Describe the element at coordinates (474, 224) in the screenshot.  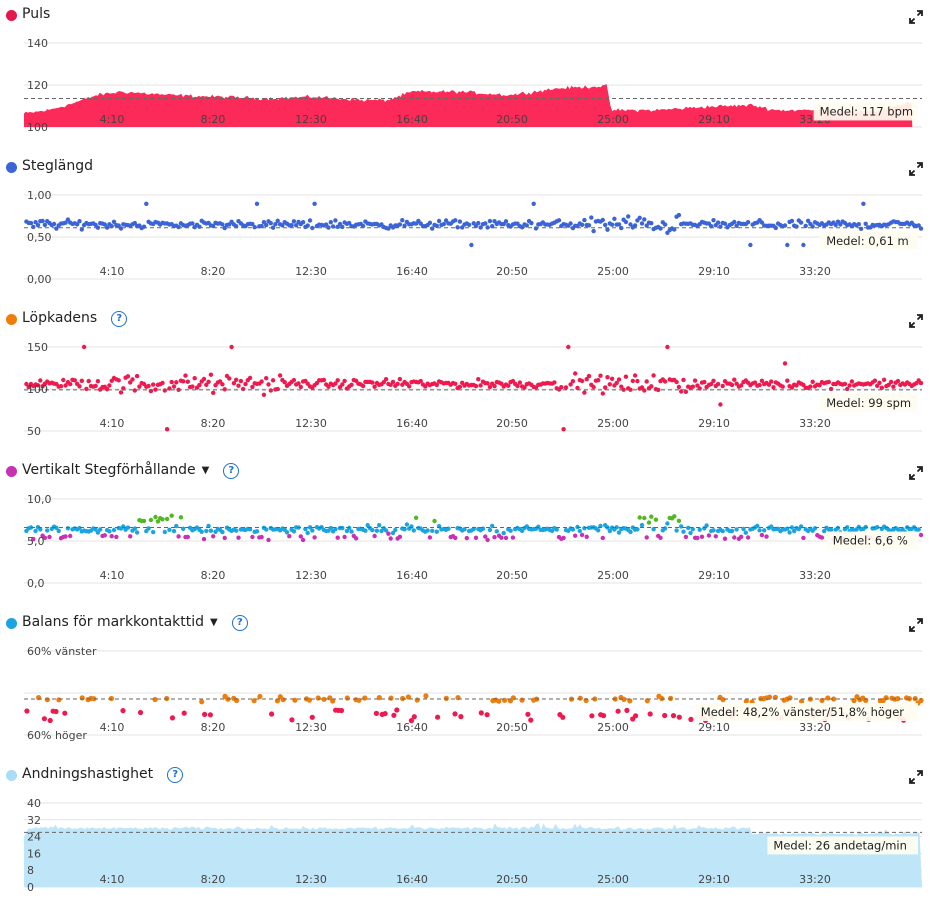
I see `series-points-steglangd` at that location.